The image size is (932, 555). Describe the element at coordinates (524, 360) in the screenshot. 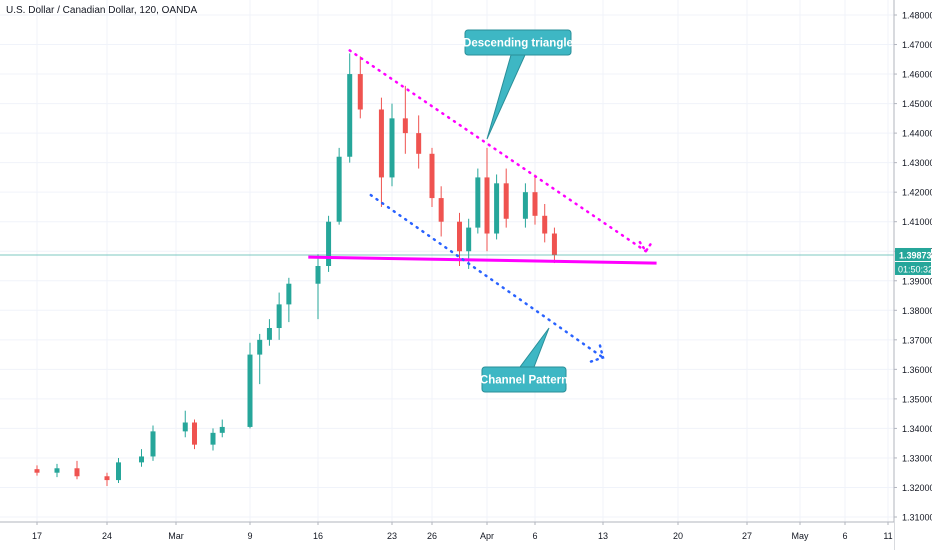

I see `channel-pattern-callout: Channel Pattern` at that location.